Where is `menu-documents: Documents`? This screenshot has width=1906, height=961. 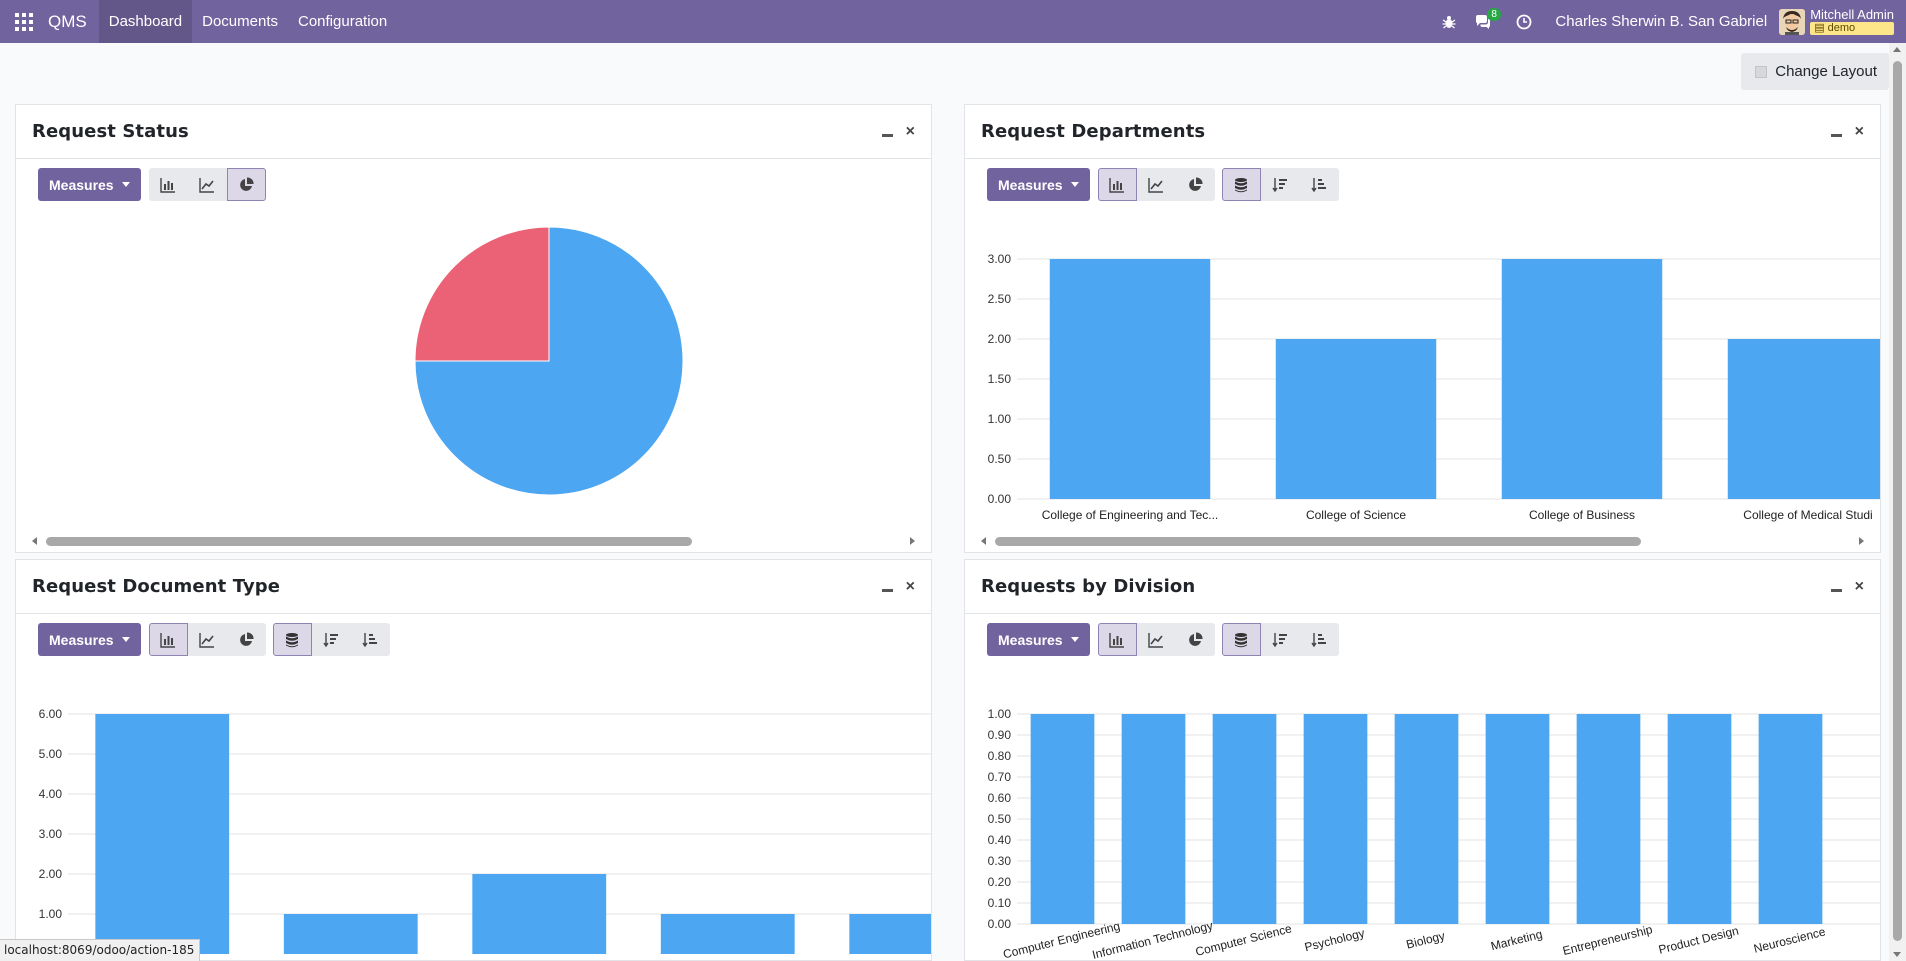
menu-documents: Documents is located at coordinates (240, 21).